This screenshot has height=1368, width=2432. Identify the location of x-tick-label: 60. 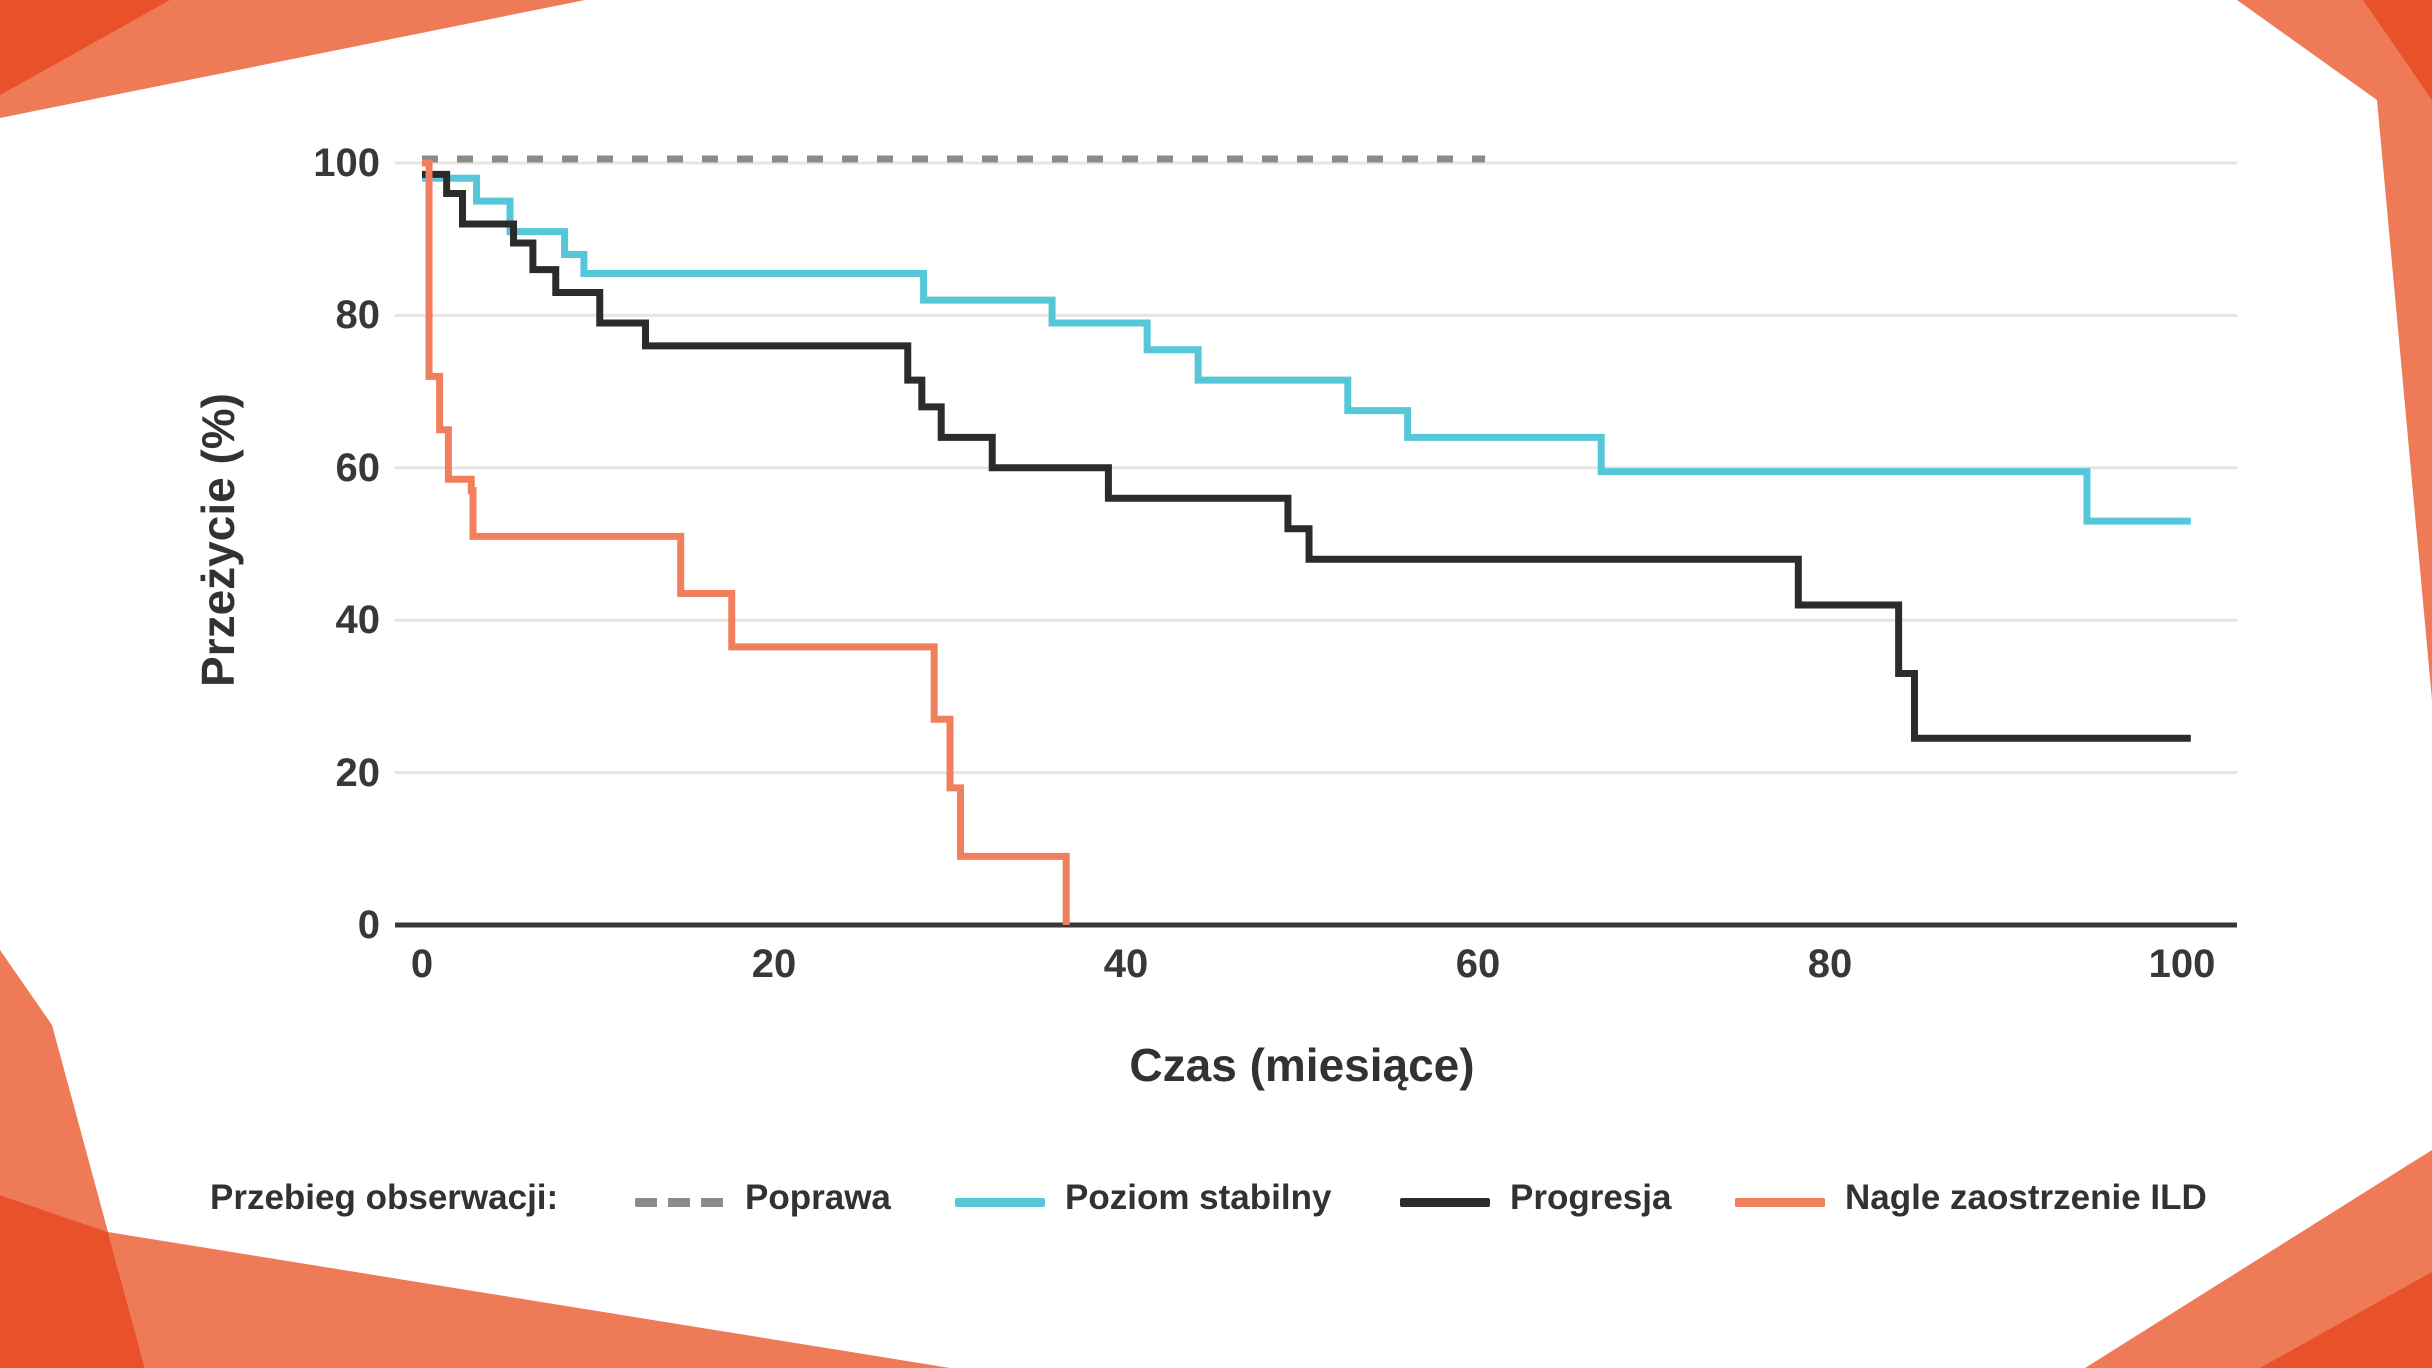
(1478, 964).